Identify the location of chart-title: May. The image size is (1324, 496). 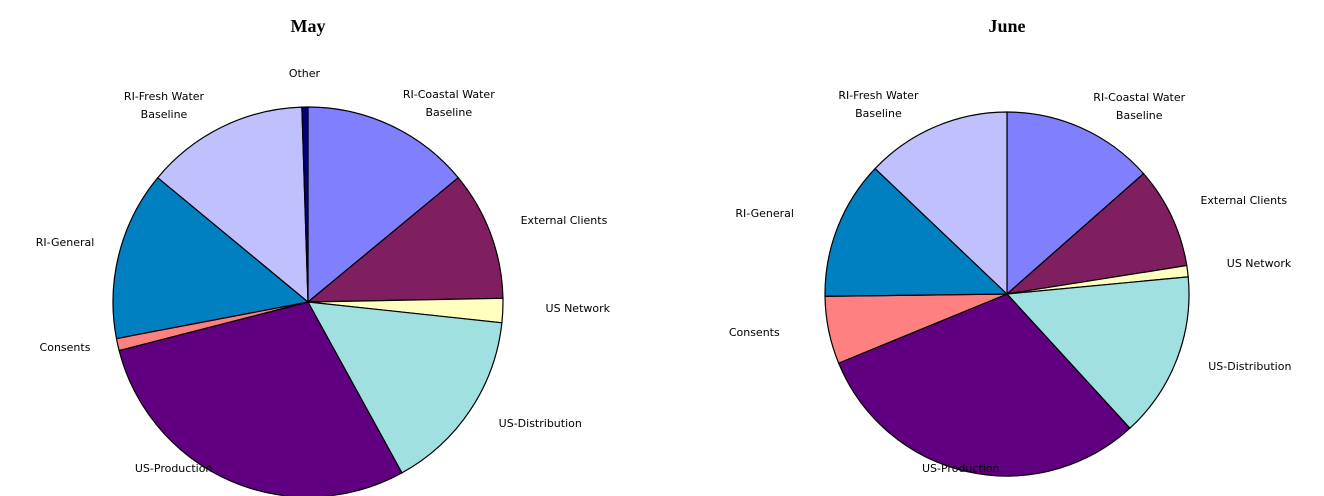
(308, 26).